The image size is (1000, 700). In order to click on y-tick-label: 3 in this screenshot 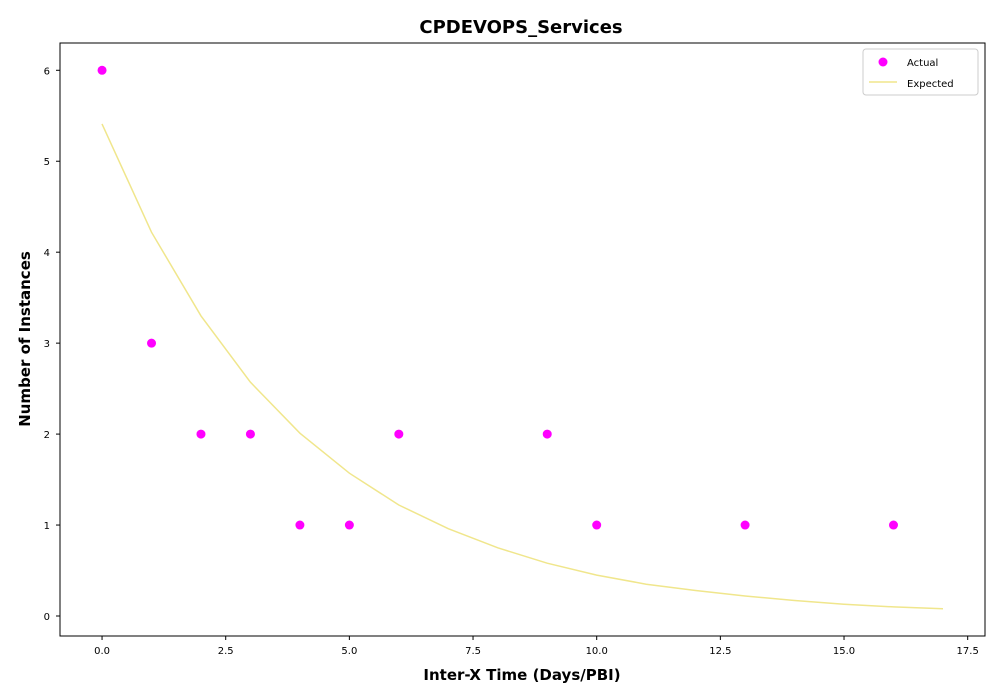, I will do `click(47, 344)`.